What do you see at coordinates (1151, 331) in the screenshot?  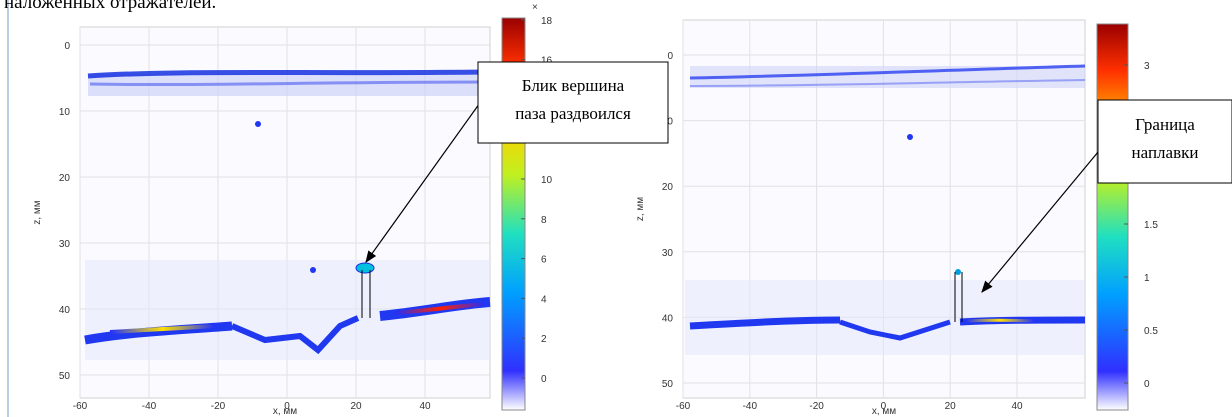 I see `colorbar-tick-label: 0.5` at bounding box center [1151, 331].